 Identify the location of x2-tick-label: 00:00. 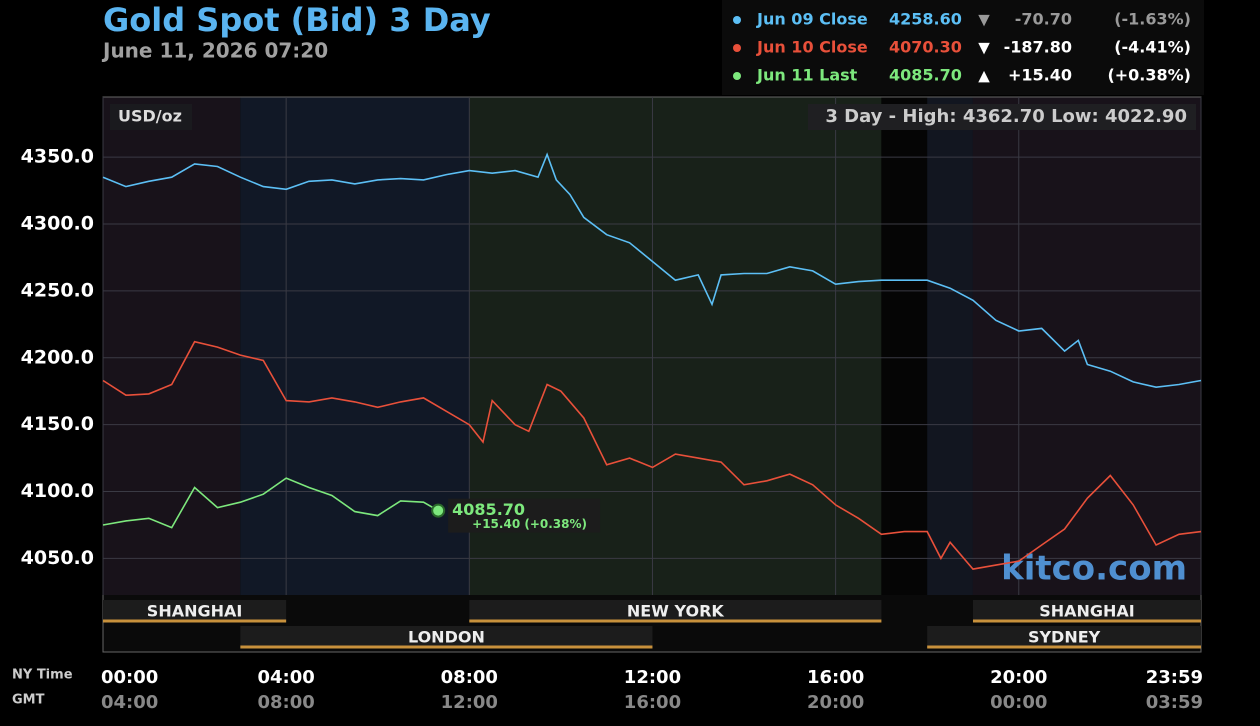
(1018, 702).